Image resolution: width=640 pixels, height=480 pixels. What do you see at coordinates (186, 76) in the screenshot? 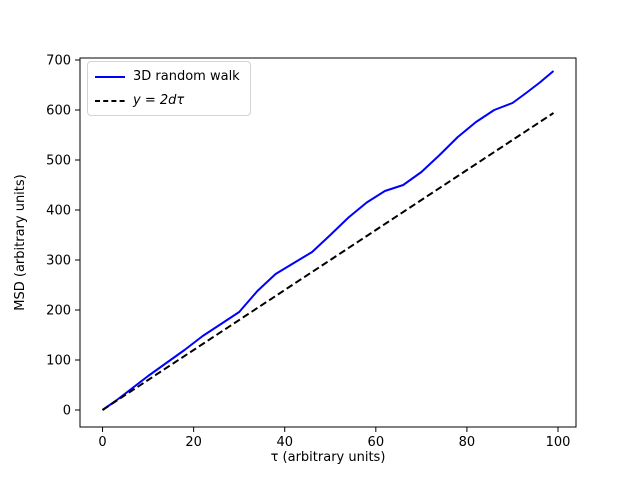
I see `legend-label: 3D random walk` at bounding box center [186, 76].